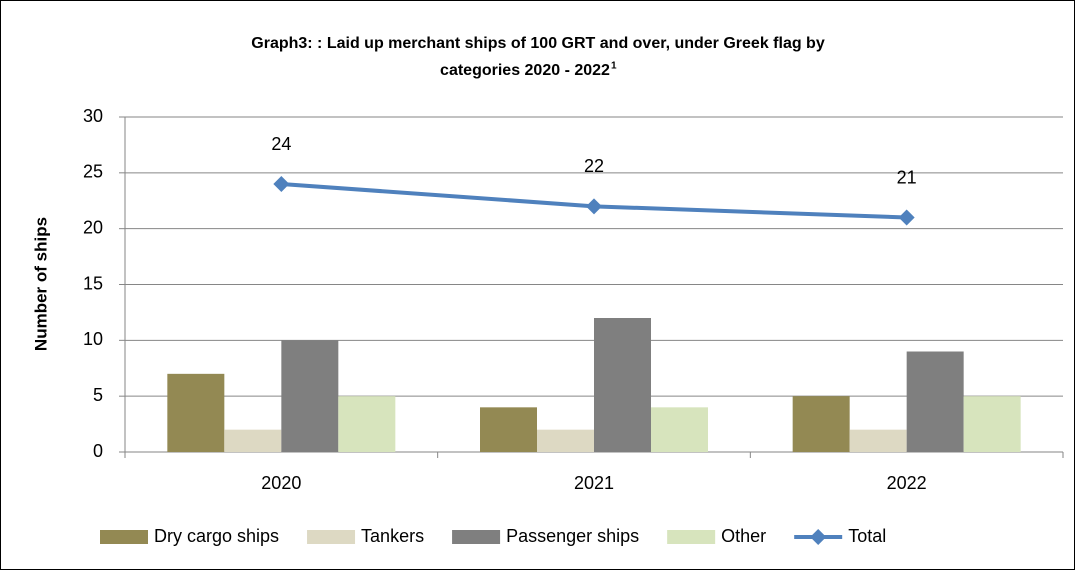 This screenshot has width=1076, height=571. Describe the element at coordinates (572, 536) in the screenshot. I see `legend-label: Passenger ships` at that location.